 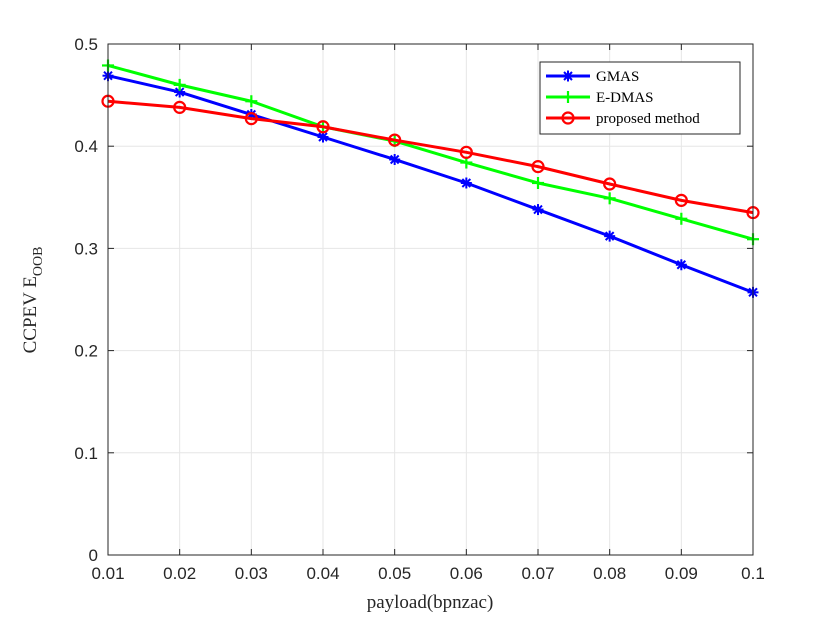 I want to click on x-tick-label: 0.06, so click(x=466, y=573).